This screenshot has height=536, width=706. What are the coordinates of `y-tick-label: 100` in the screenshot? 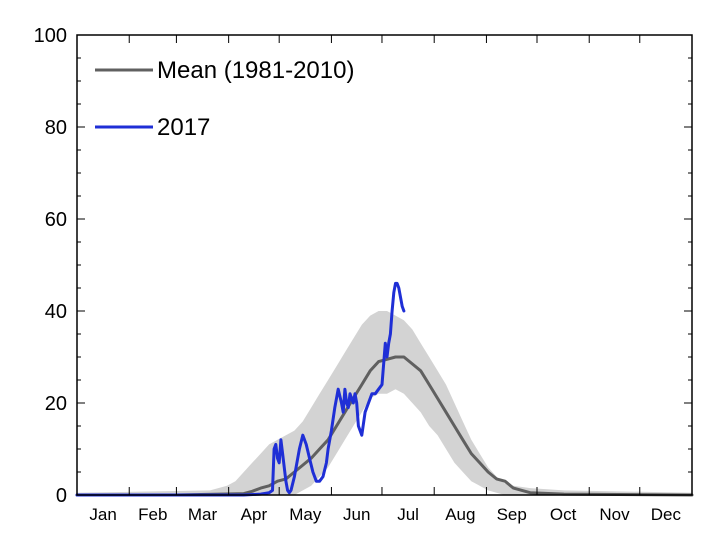 It's located at (50, 36).